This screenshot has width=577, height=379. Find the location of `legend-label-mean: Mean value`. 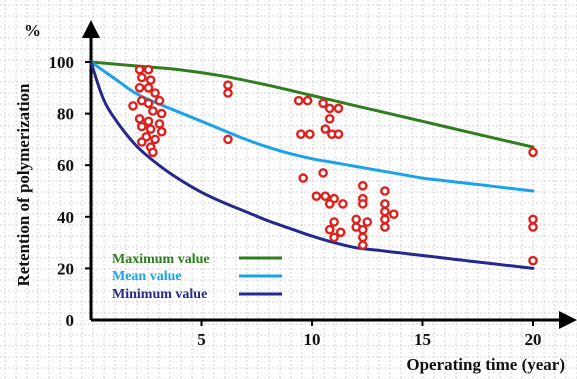

legend-label-mean: Mean value is located at coordinates (147, 276).